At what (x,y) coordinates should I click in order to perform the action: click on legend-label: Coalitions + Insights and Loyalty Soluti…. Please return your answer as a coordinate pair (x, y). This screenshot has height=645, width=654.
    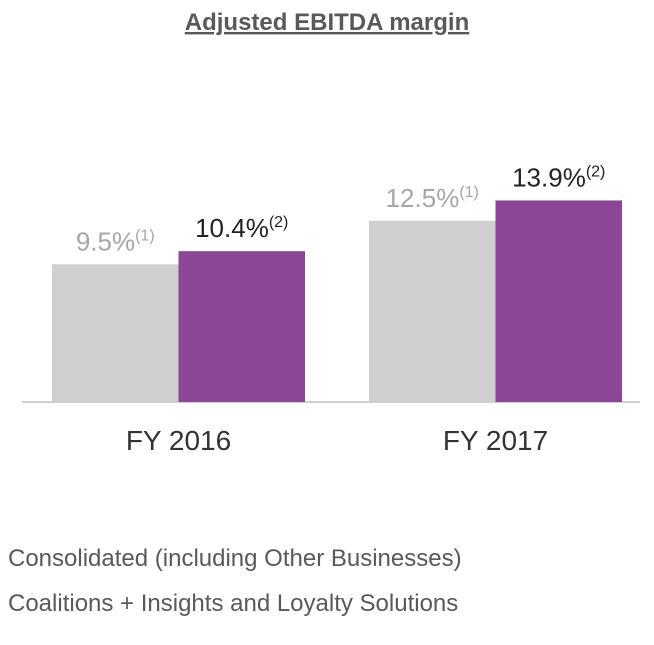
    Looking at the image, I should click on (233, 603).